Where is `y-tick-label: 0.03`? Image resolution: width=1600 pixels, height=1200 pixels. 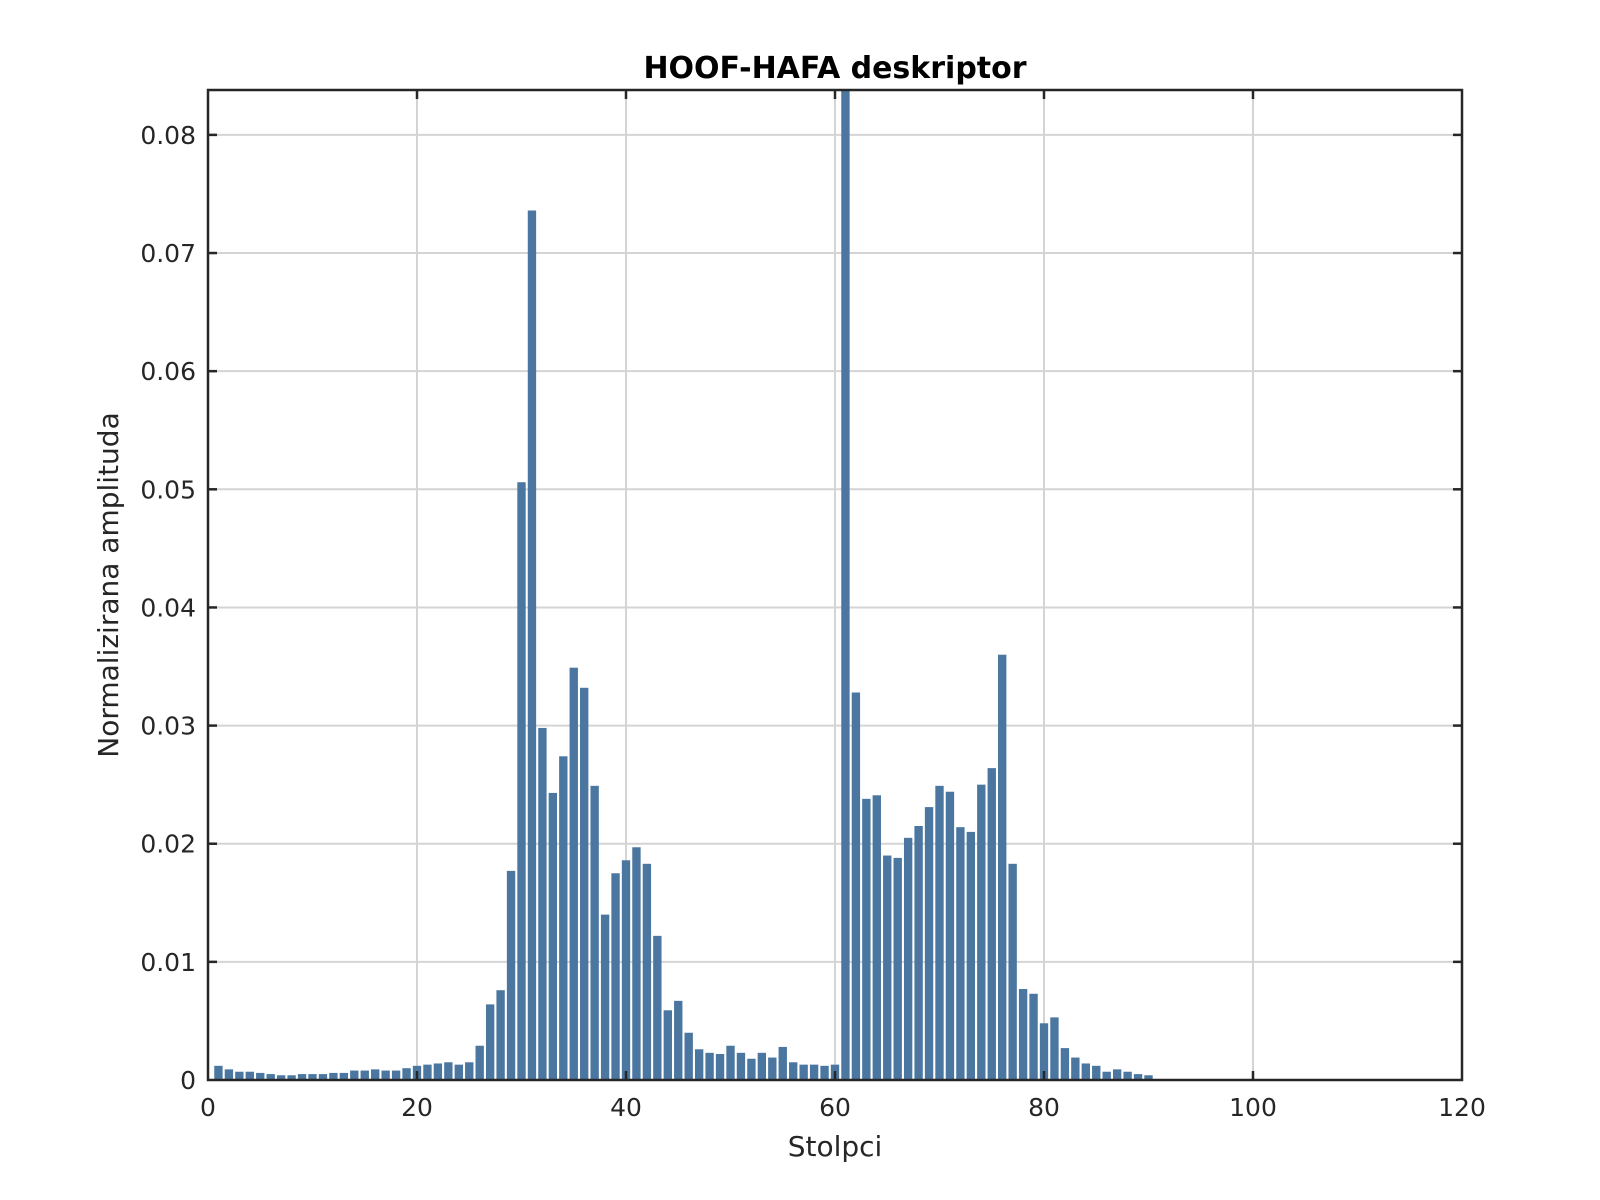
y-tick-label: 0.03 is located at coordinates (168, 726).